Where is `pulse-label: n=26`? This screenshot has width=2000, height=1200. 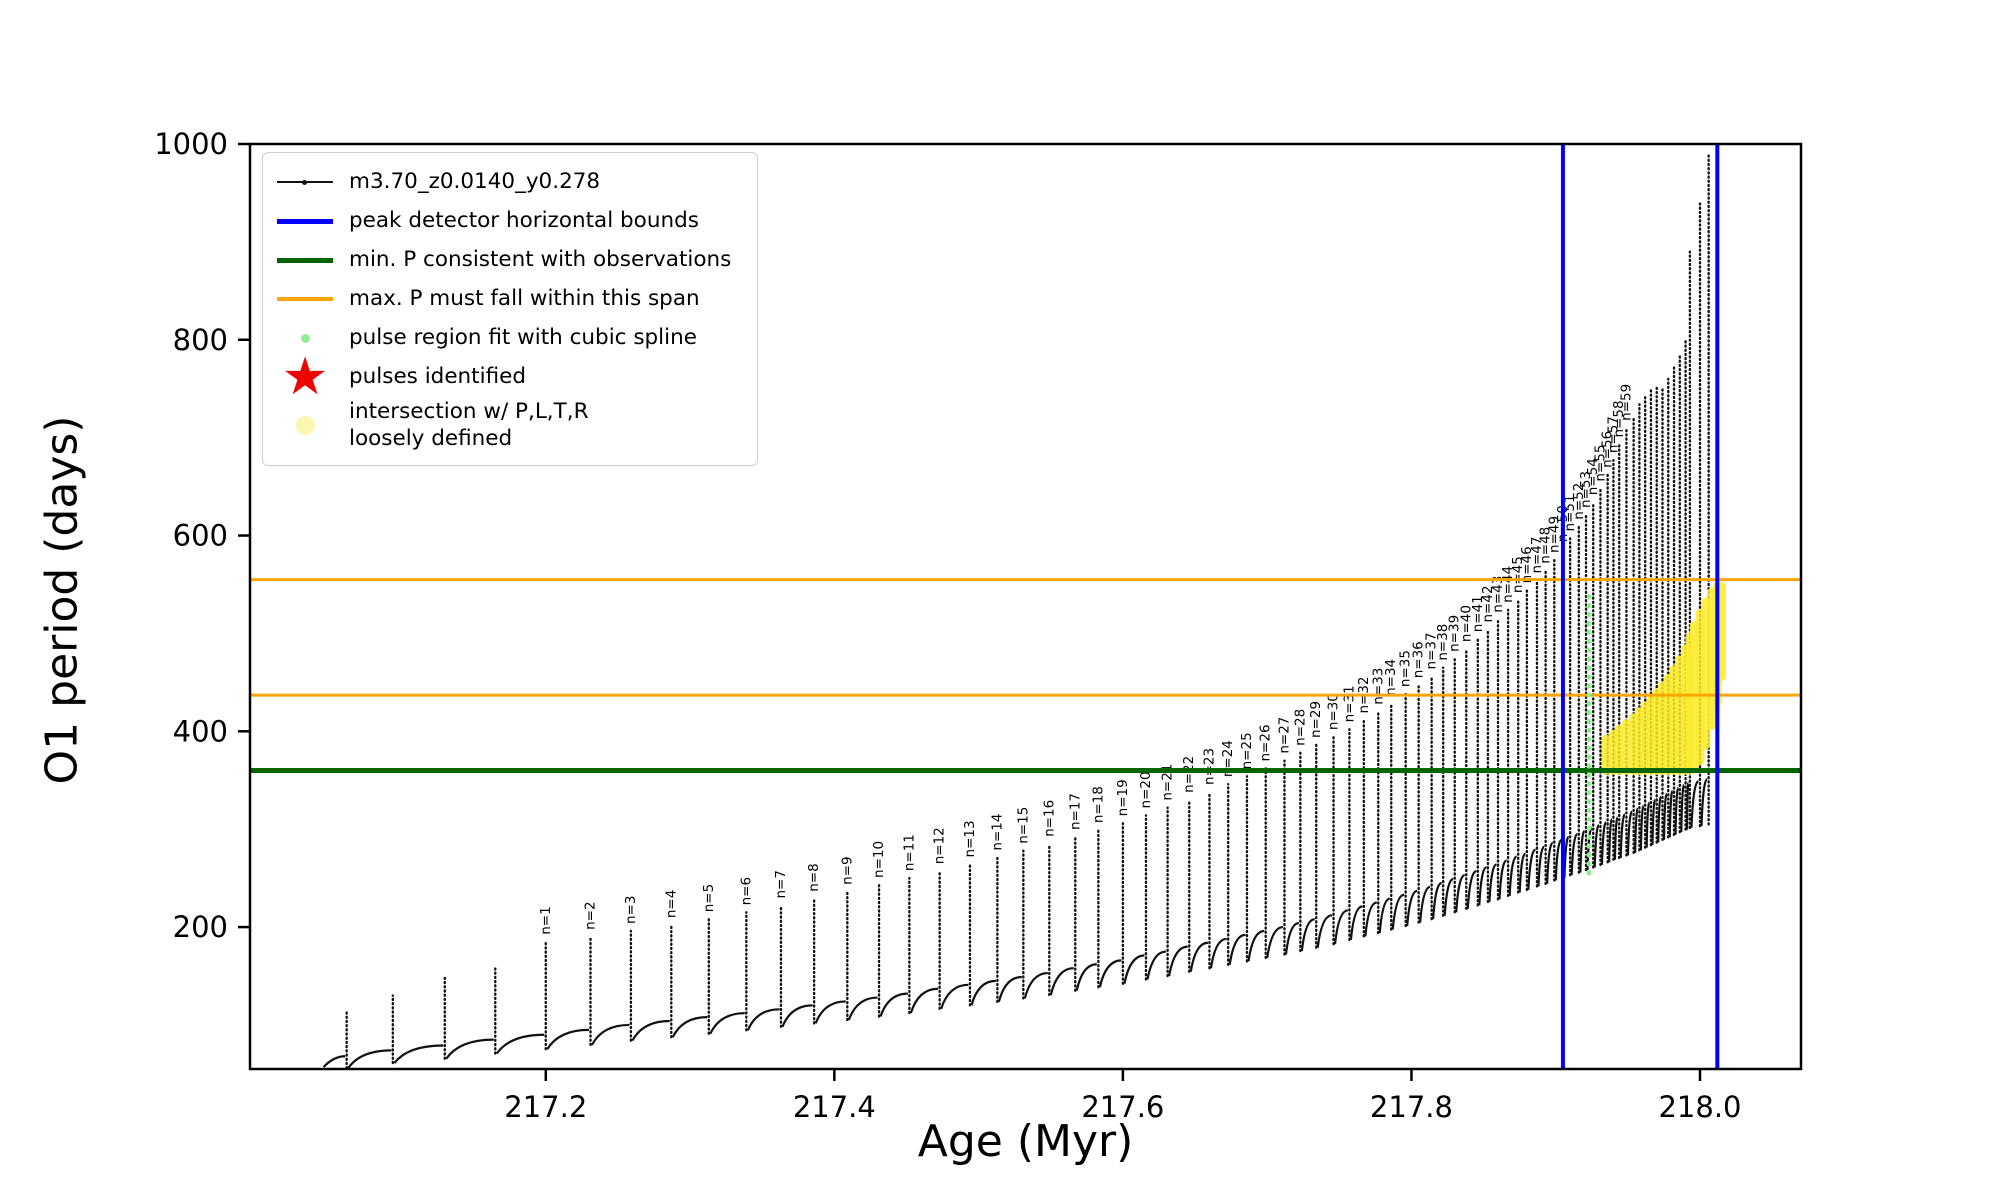 pulse-label: n=26 is located at coordinates (1266, 742).